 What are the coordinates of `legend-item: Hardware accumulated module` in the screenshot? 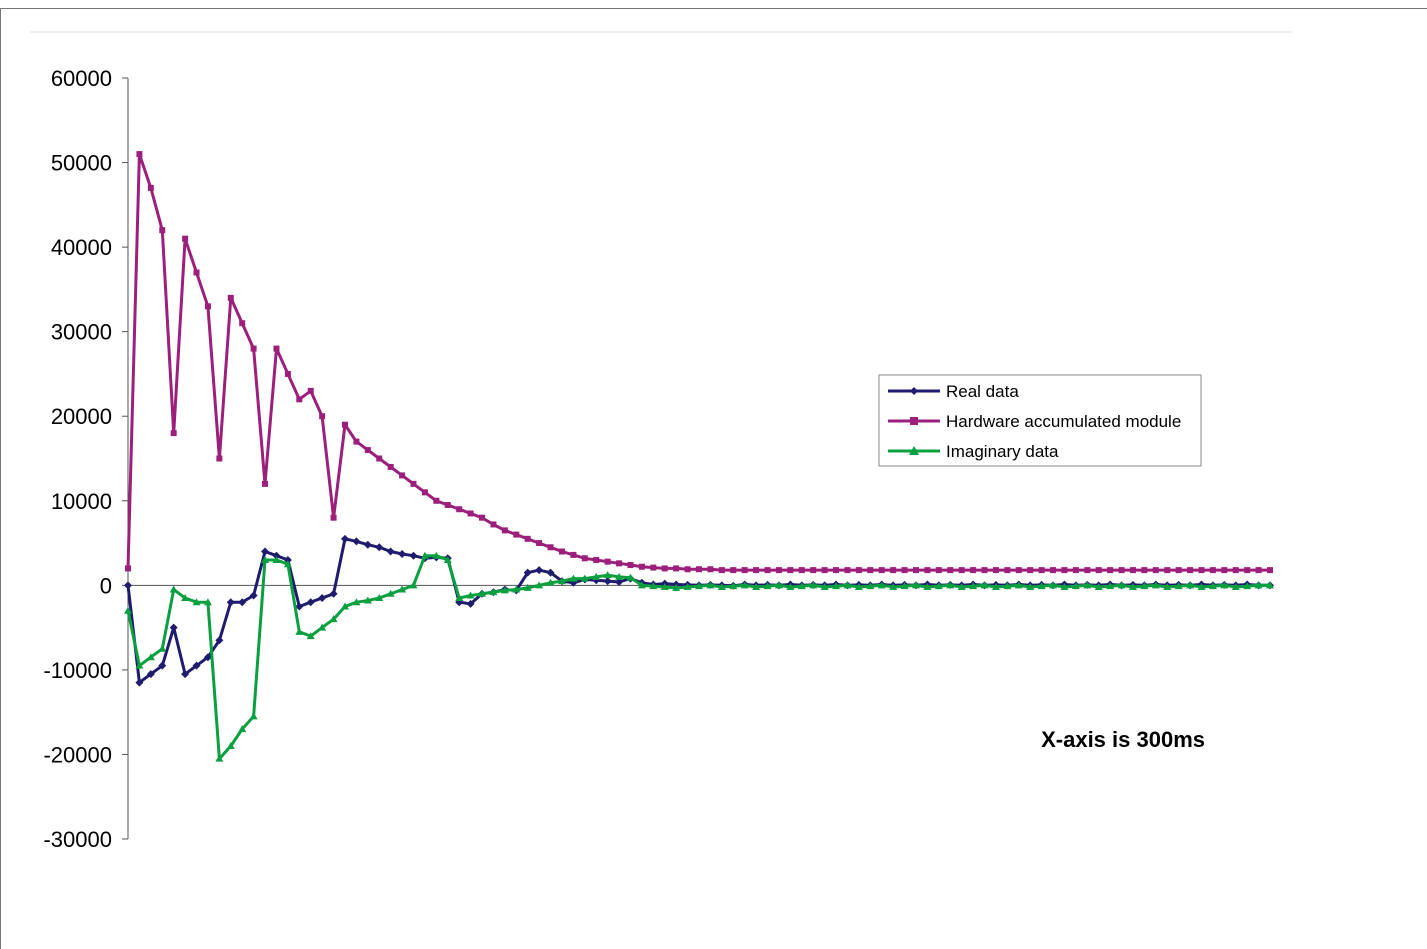 It's located at (1034, 421).